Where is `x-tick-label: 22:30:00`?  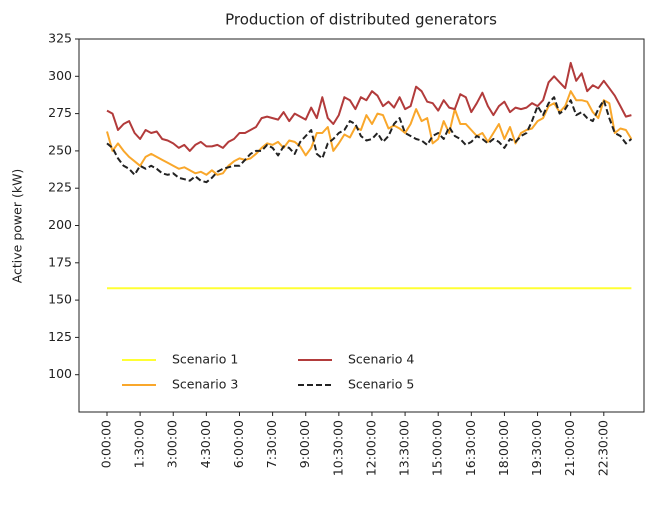 x-tick-label: 22:30:00 is located at coordinates (602, 448).